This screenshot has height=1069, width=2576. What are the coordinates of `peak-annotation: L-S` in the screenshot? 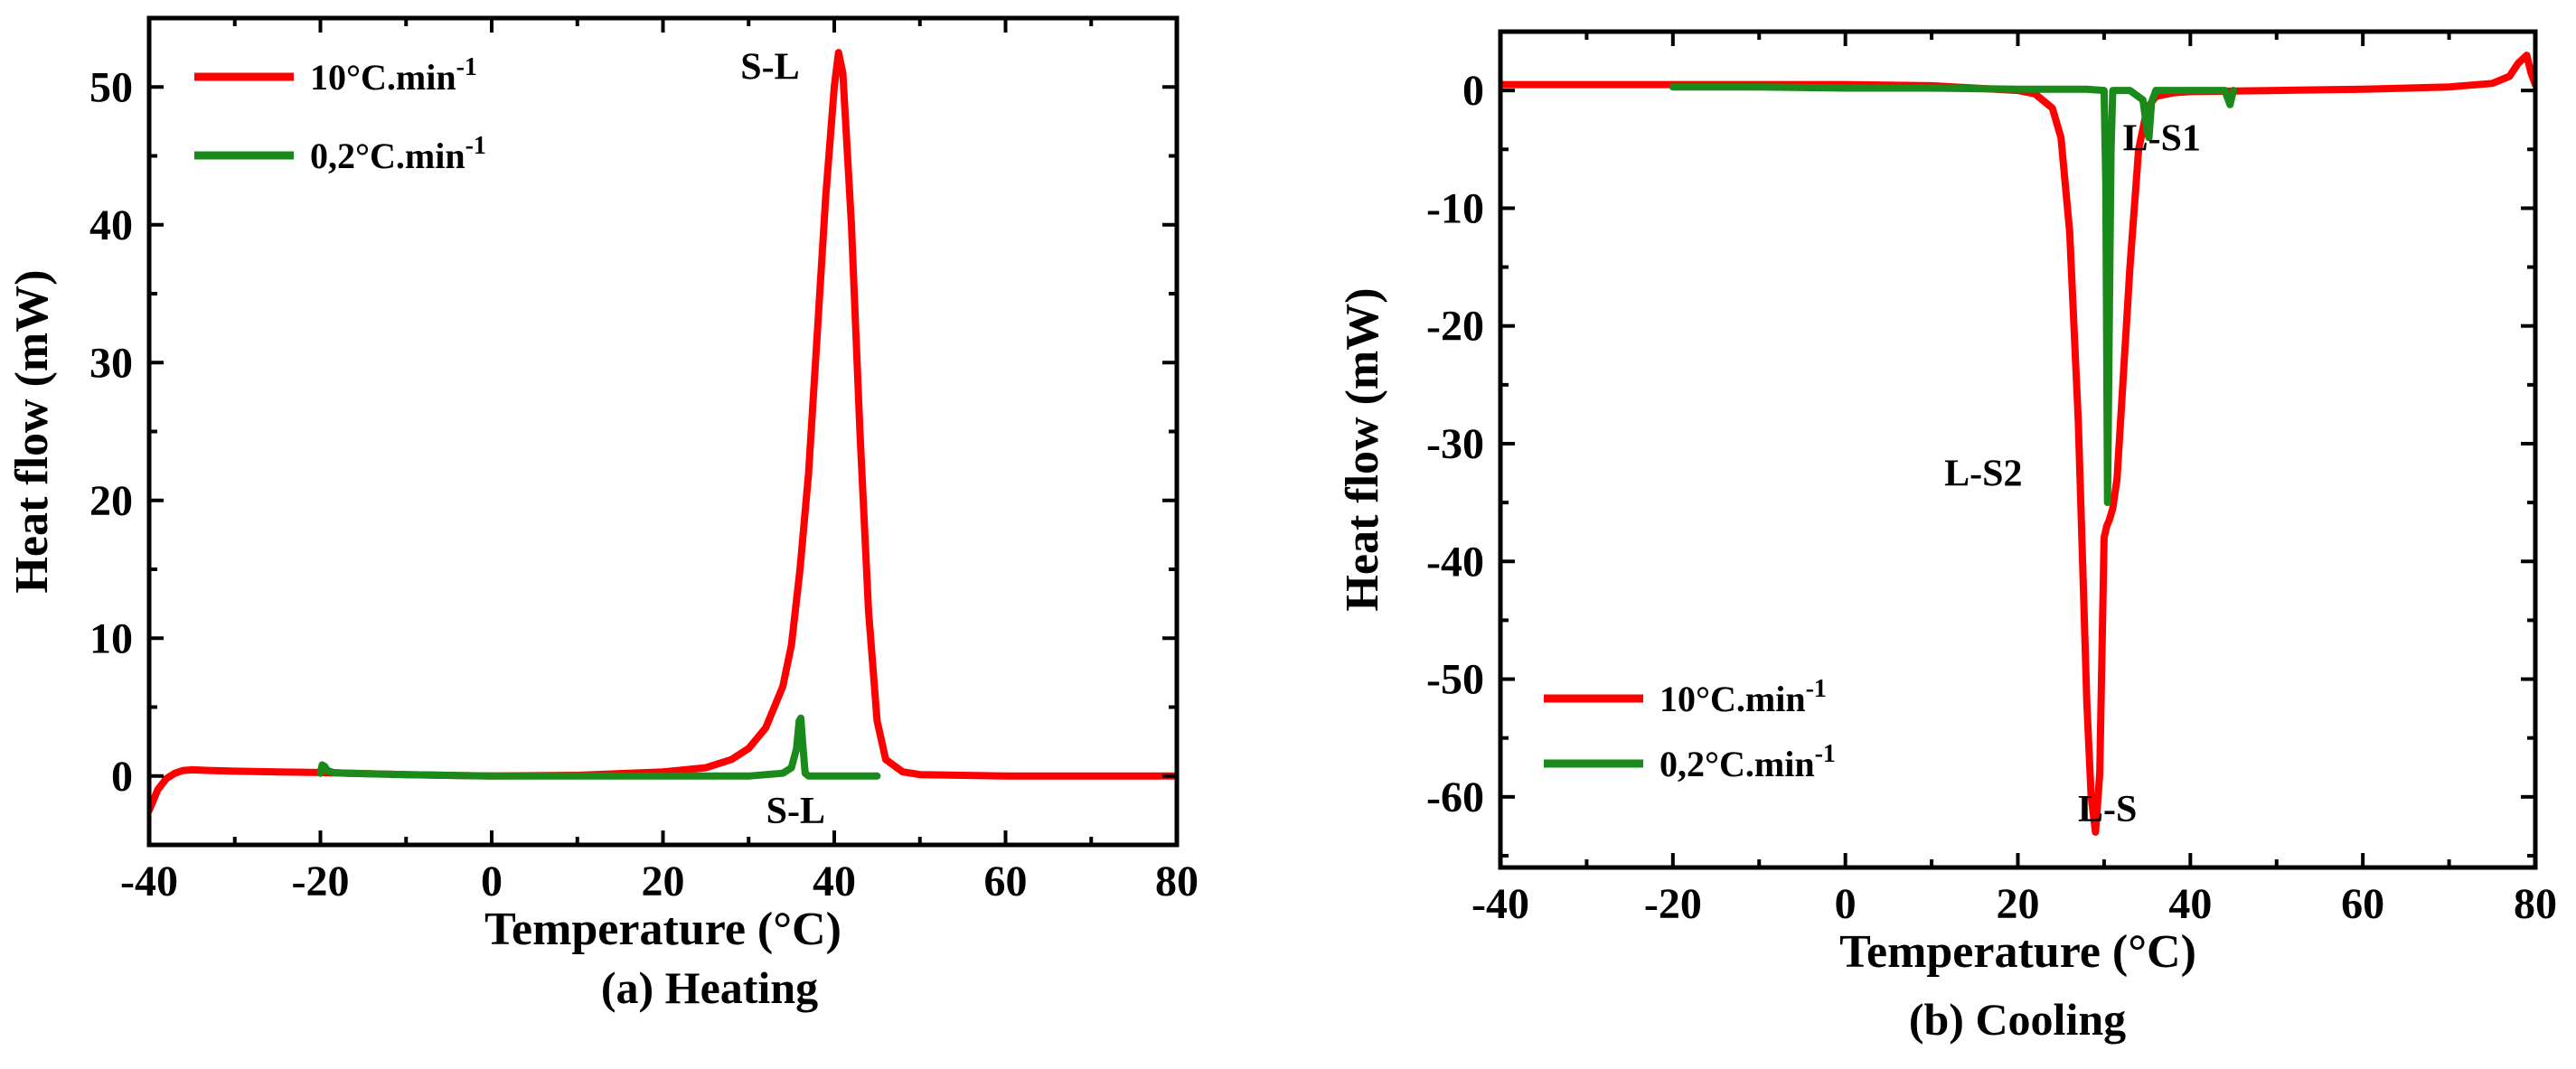 It's located at (2107, 810).